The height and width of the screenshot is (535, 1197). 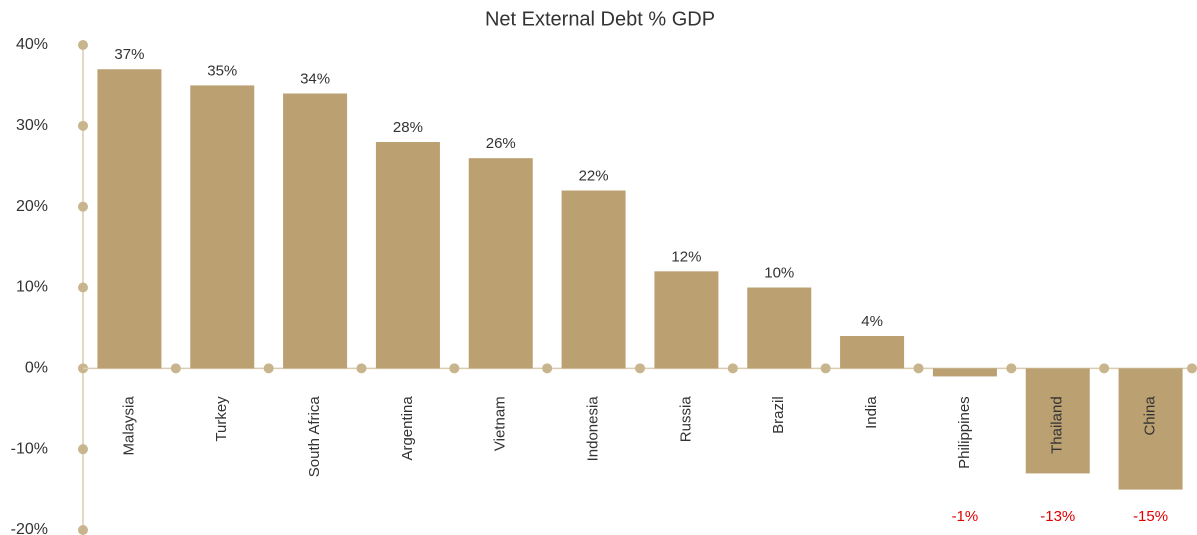 What do you see at coordinates (221, 419) in the screenshot?
I see `x-tick-label: Turkey` at bounding box center [221, 419].